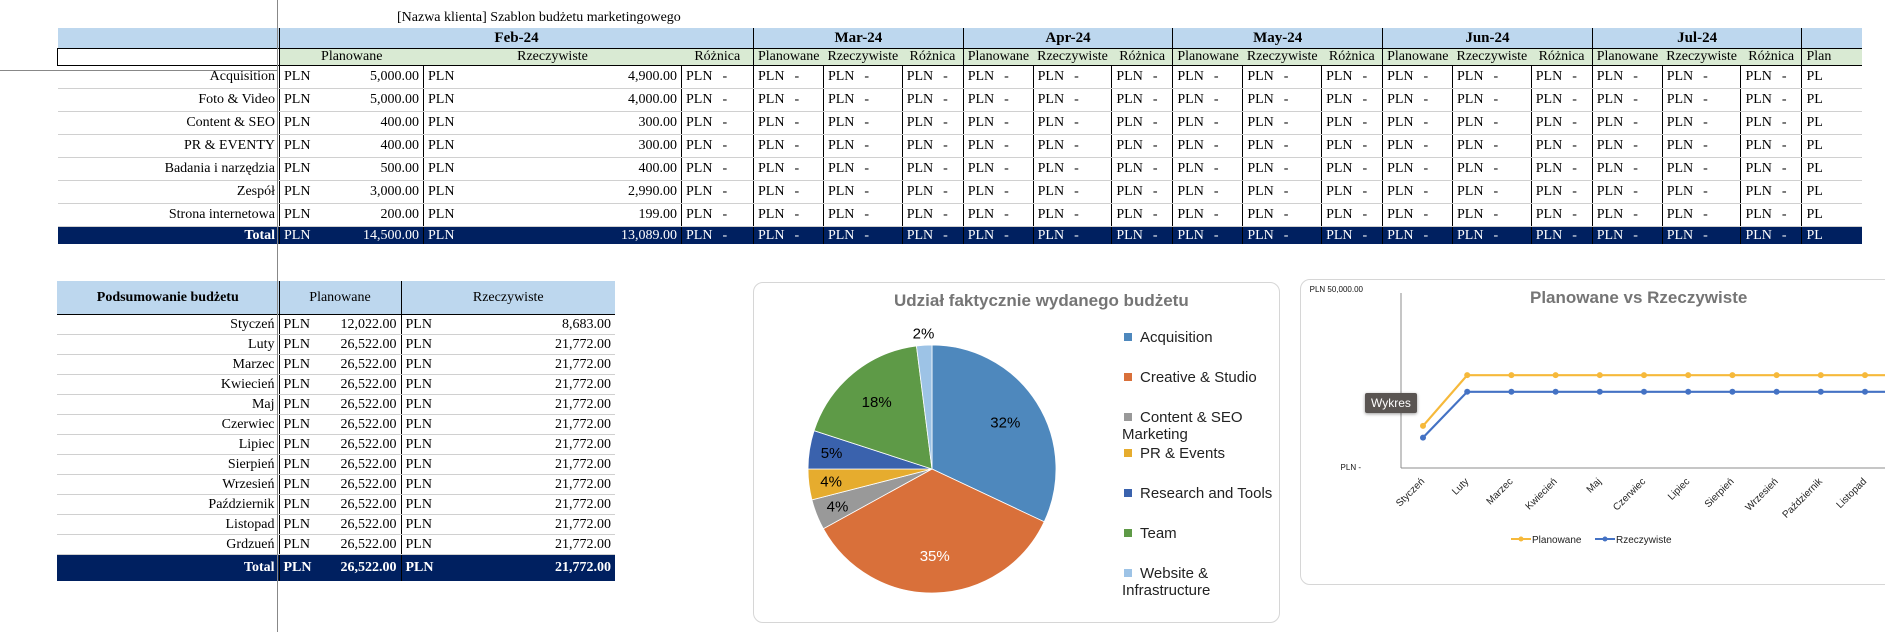  What do you see at coordinates (168, 384) in the screenshot?
I see `month-label: Kwiecień` at bounding box center [168, 384].